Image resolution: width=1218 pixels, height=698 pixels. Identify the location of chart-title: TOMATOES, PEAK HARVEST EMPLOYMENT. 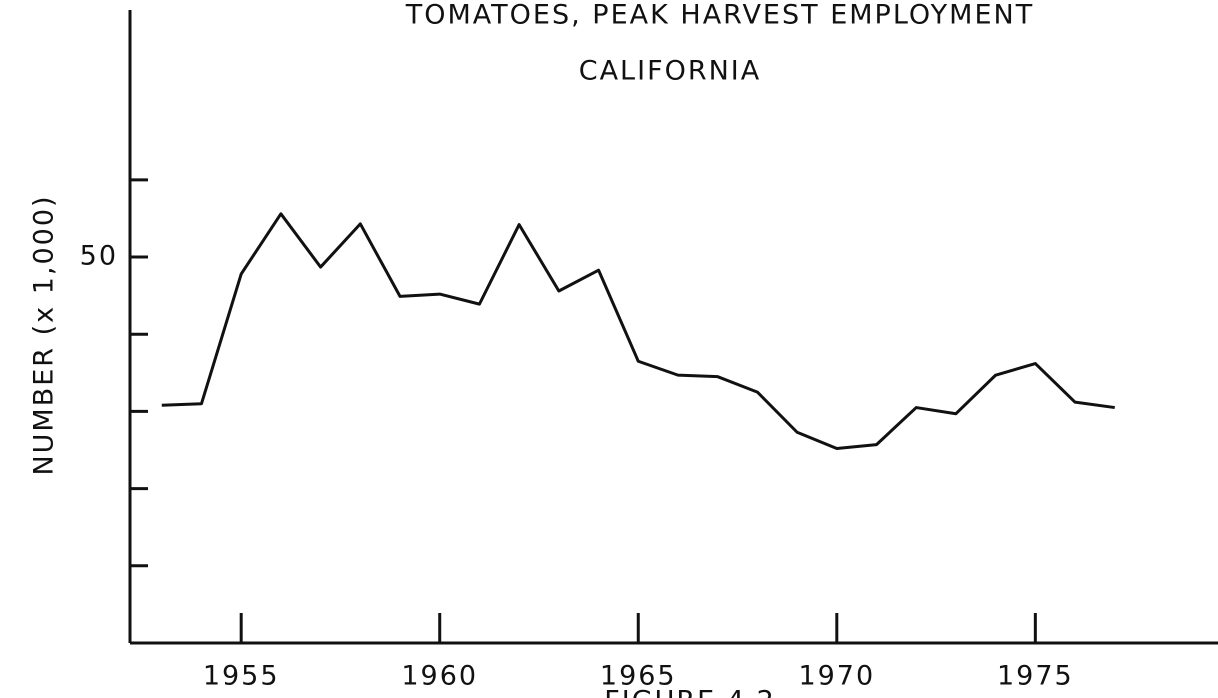
(719, 15).